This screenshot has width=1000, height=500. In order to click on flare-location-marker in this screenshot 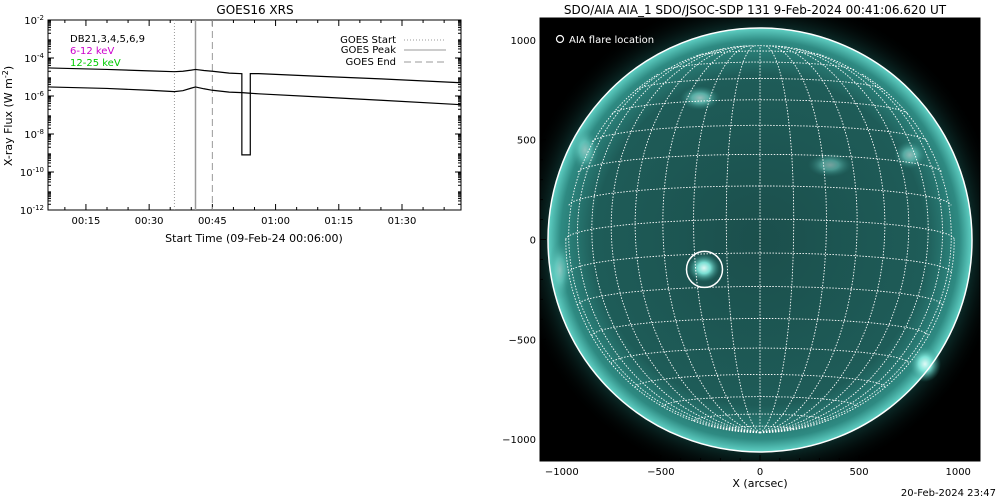, I will do `click(704, 269)`.